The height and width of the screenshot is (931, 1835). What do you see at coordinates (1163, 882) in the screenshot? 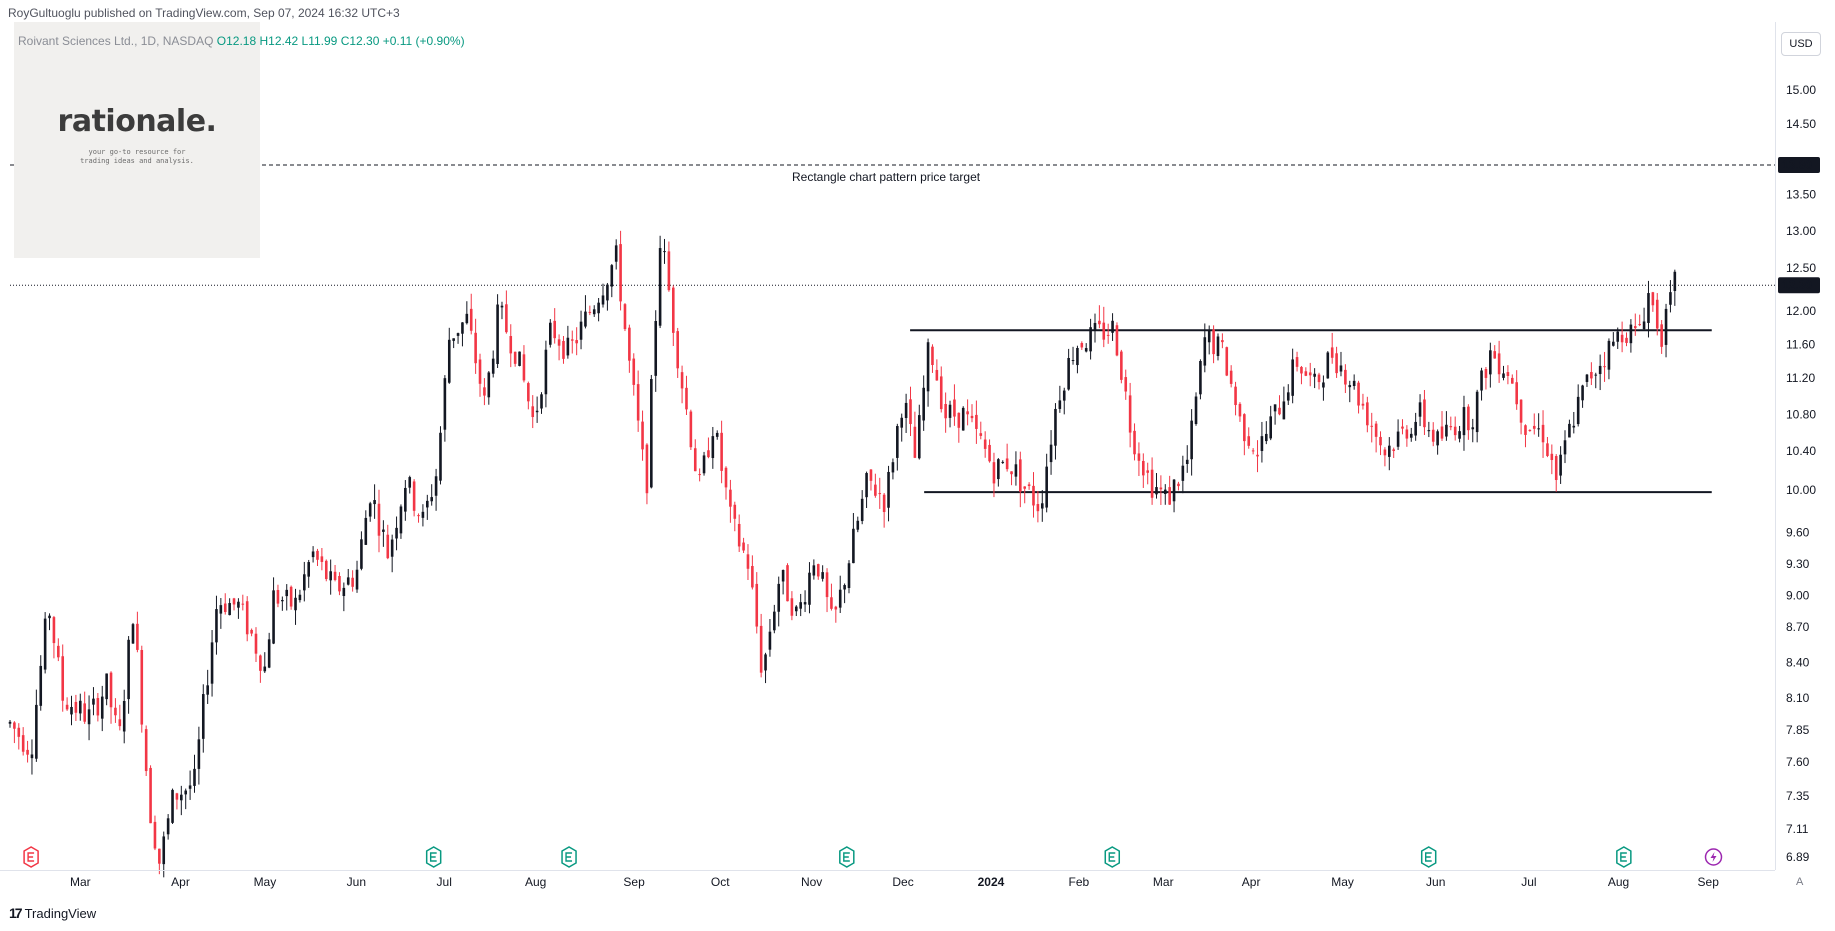
I see `month-tick-label: Mar` at bounding box center [1163, 882].